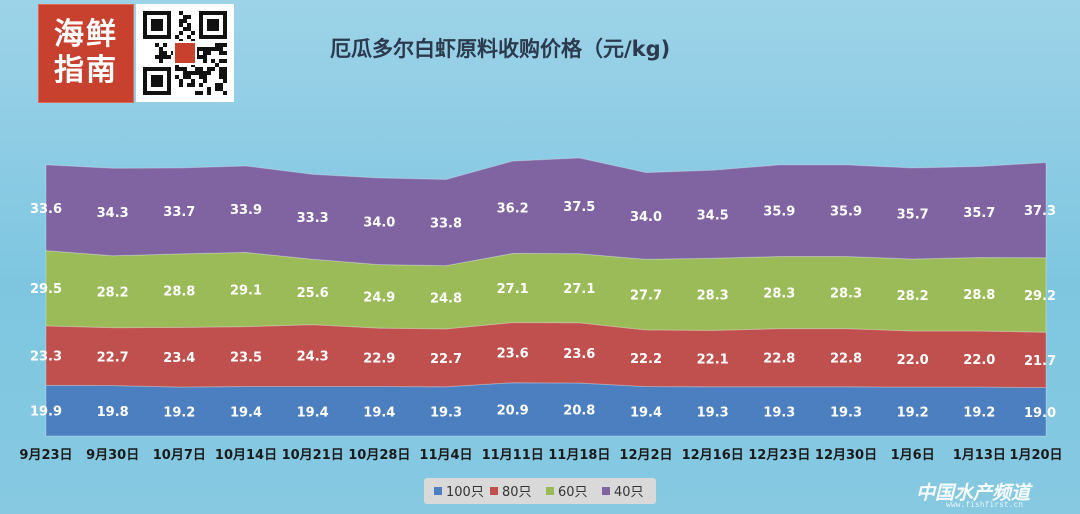  I want to click on x-tick-label: 12月2日, so click(645, 455).